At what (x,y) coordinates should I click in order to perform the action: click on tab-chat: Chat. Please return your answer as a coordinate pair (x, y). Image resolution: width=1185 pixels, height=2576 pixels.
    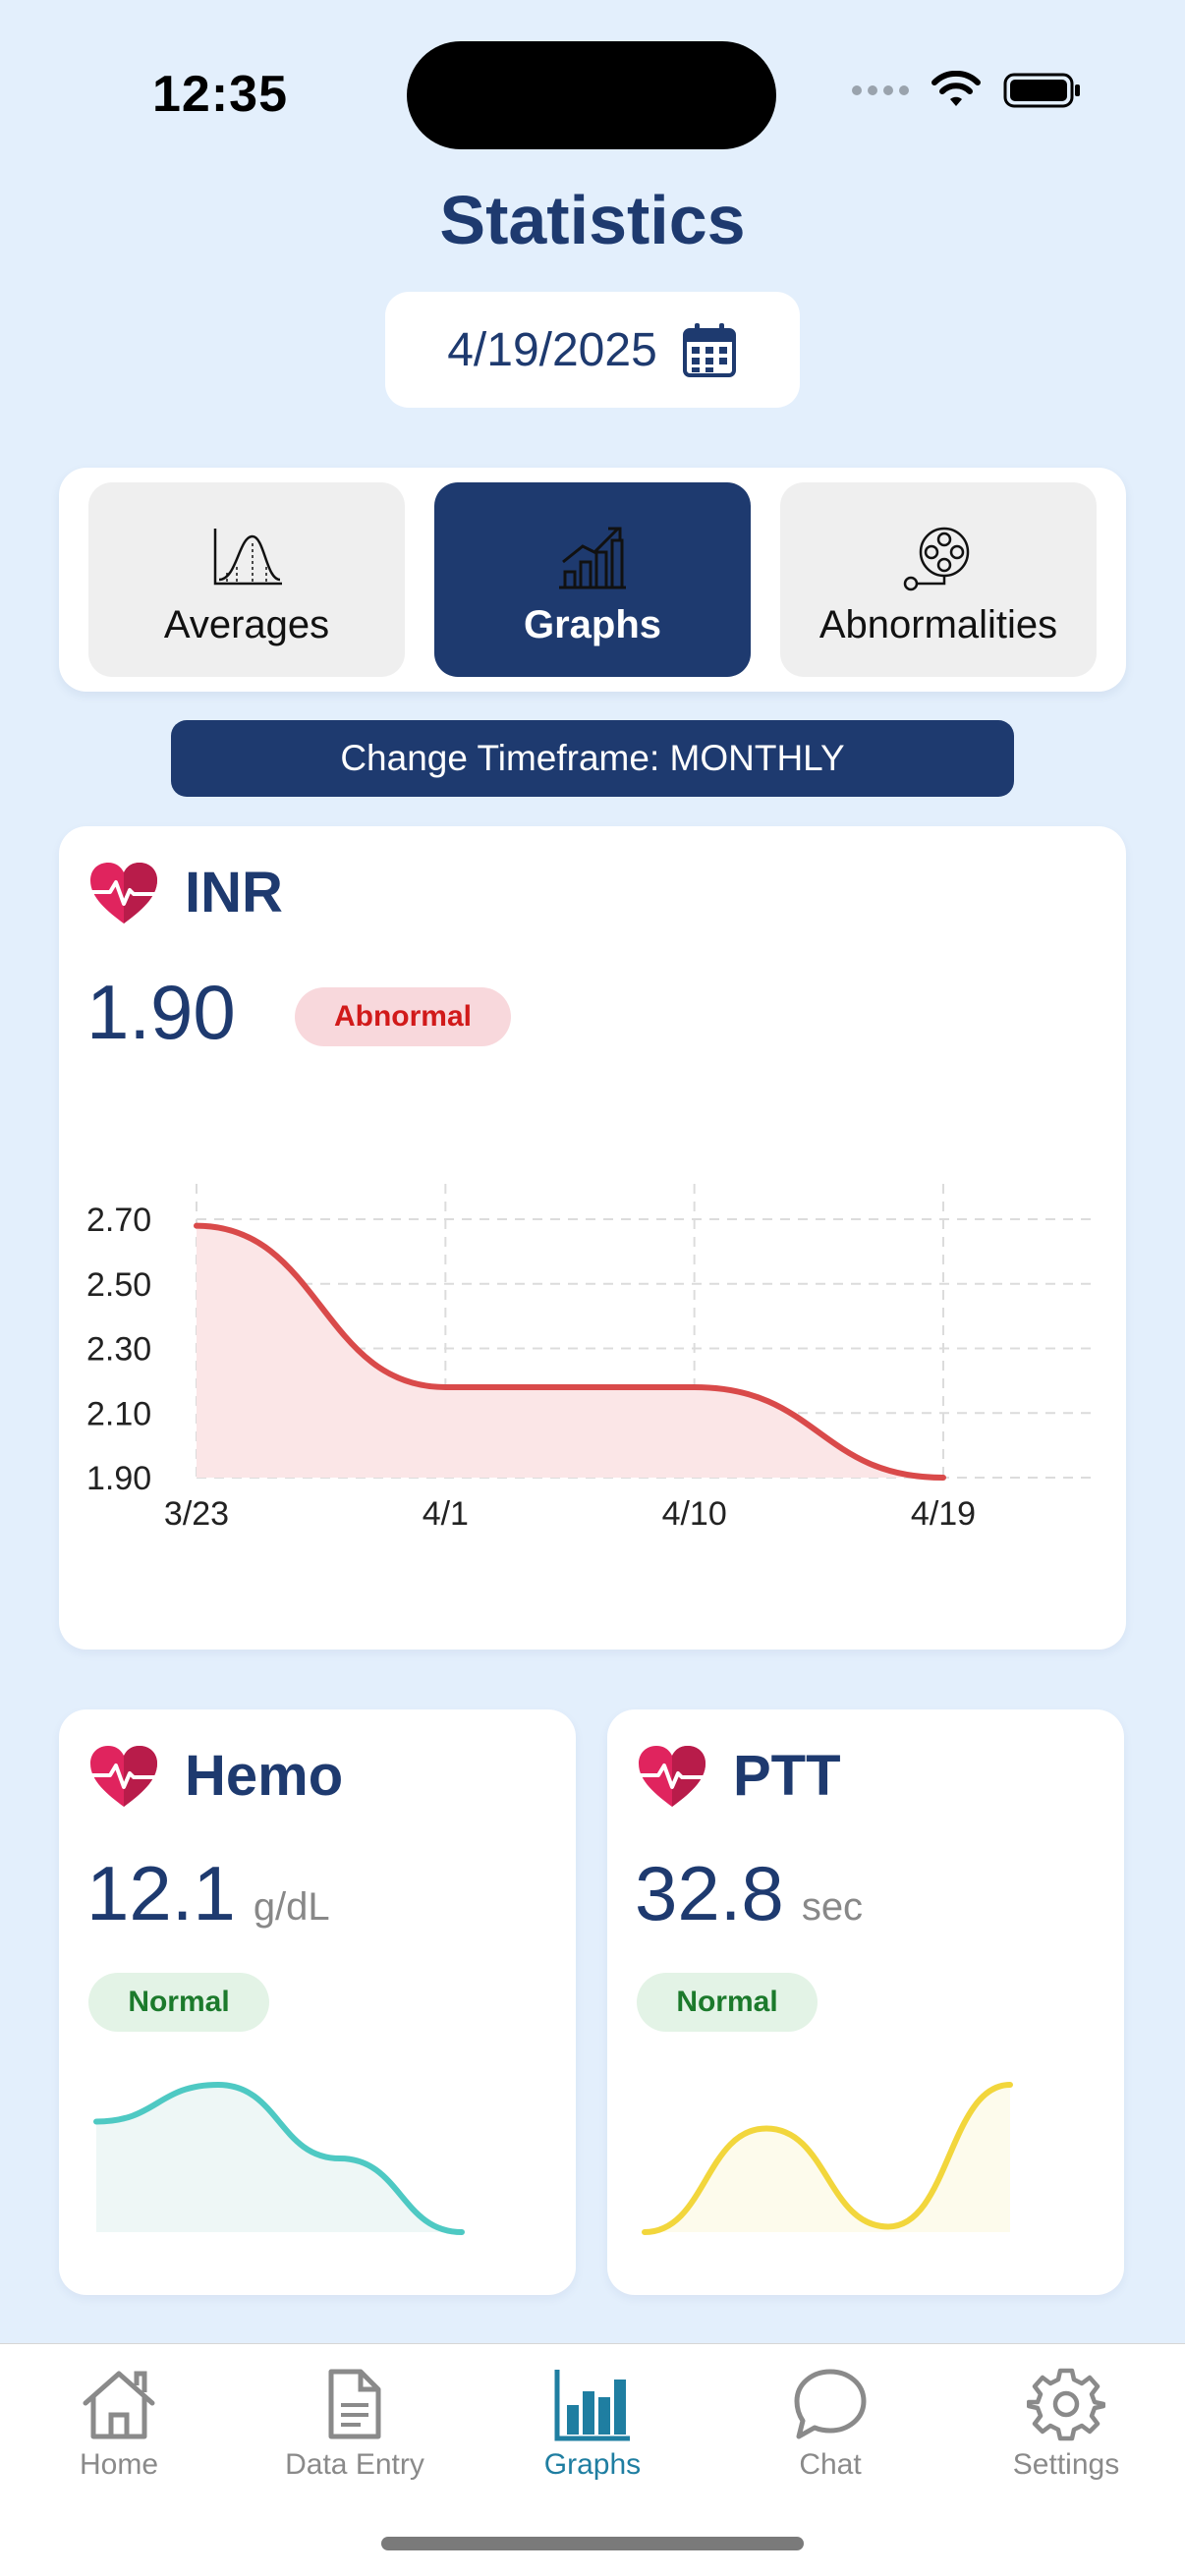
    Looking at the image, I should click on (830, 2424).